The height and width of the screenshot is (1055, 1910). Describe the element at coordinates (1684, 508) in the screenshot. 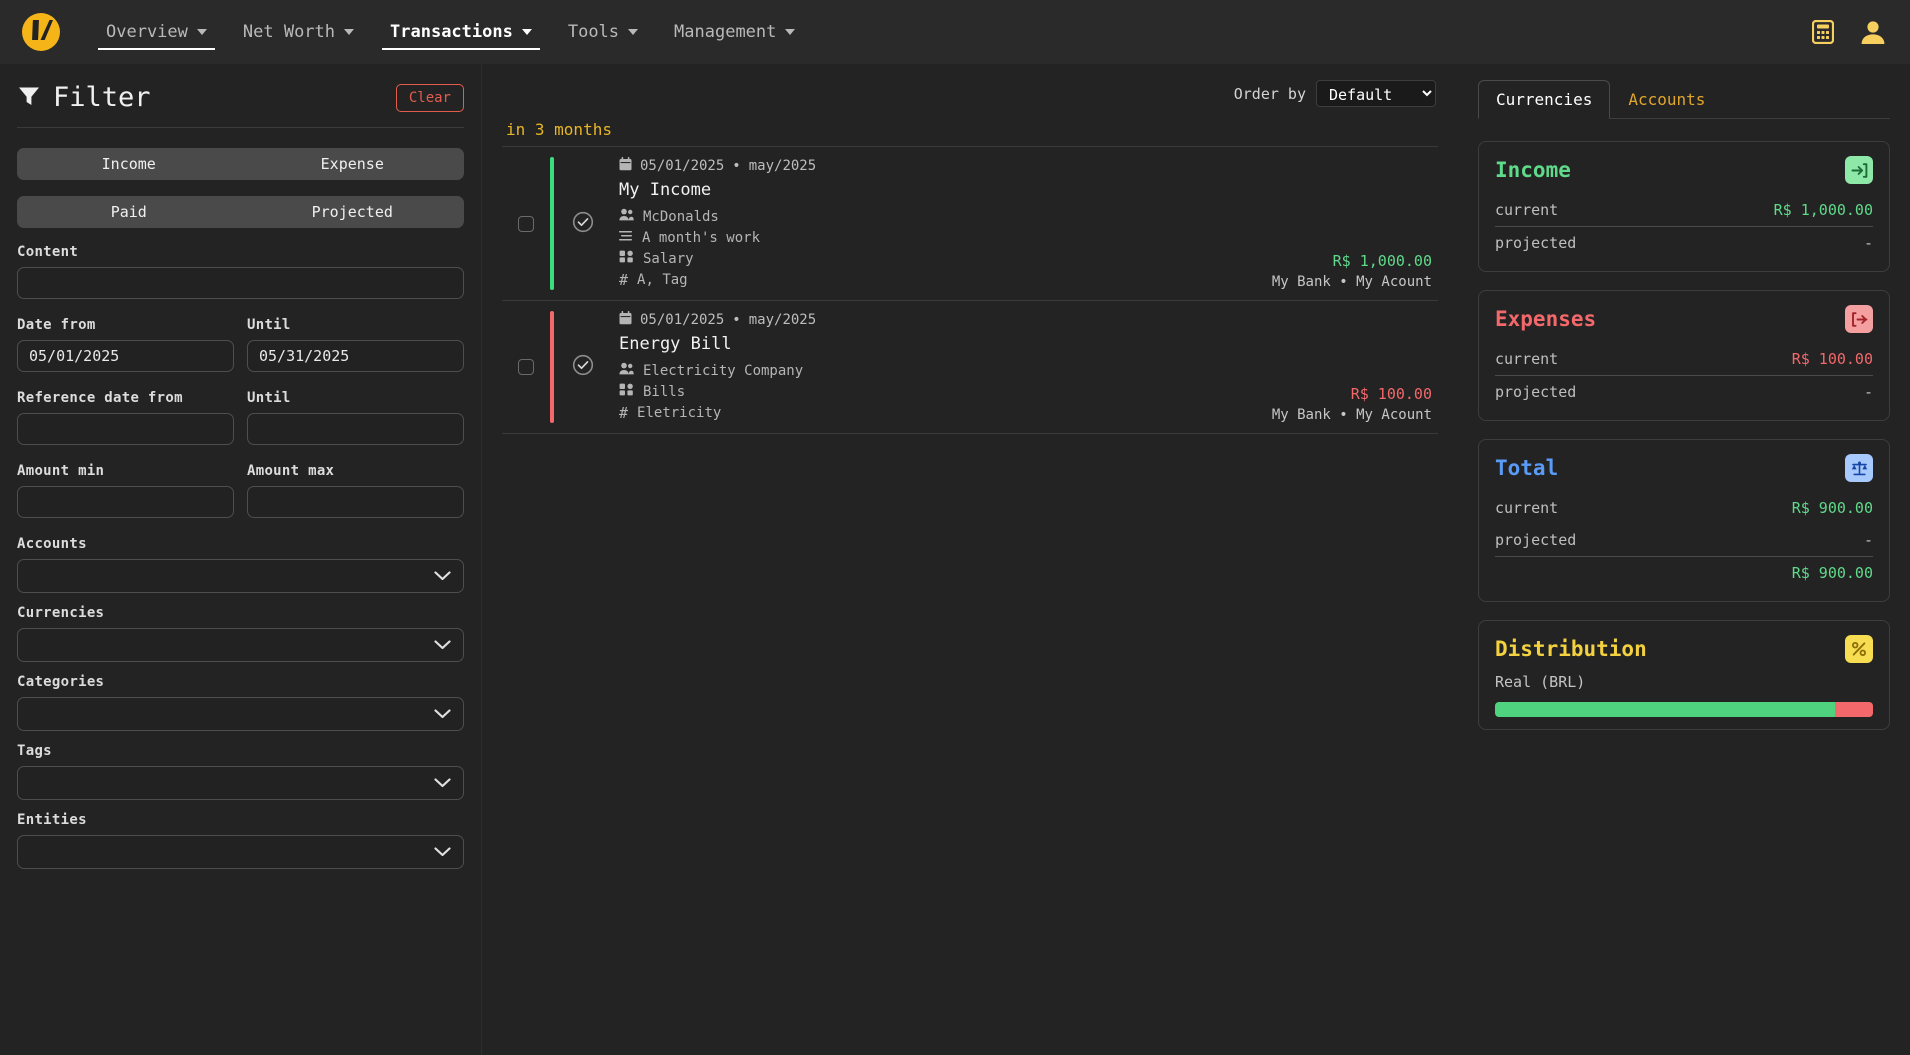

I see `total-current-row: current R$ 900.00` at that location.